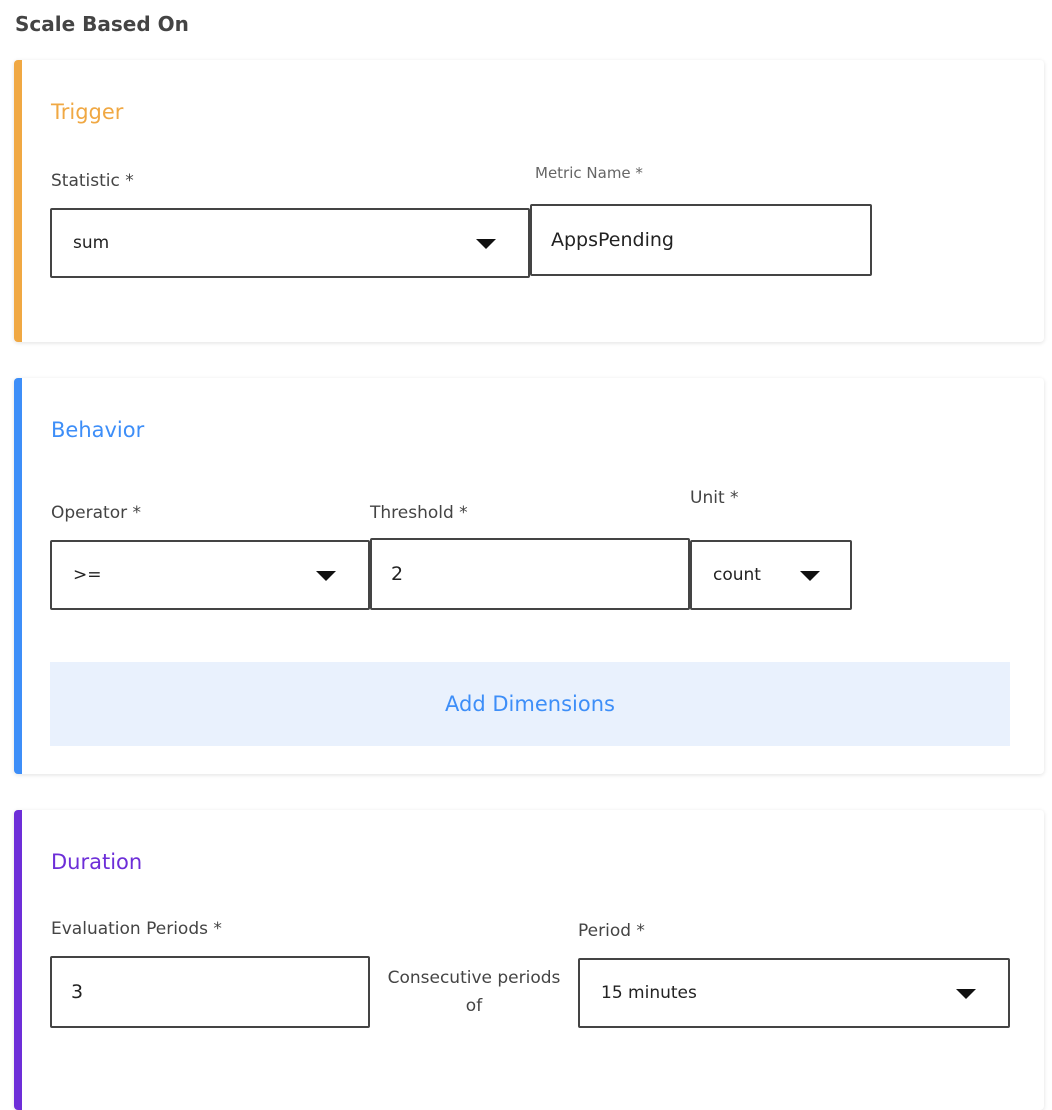  What do you see at coordinates (210, 575) in the screenshot?
I see `operator-select: >=` at bounding box center [210, 575].